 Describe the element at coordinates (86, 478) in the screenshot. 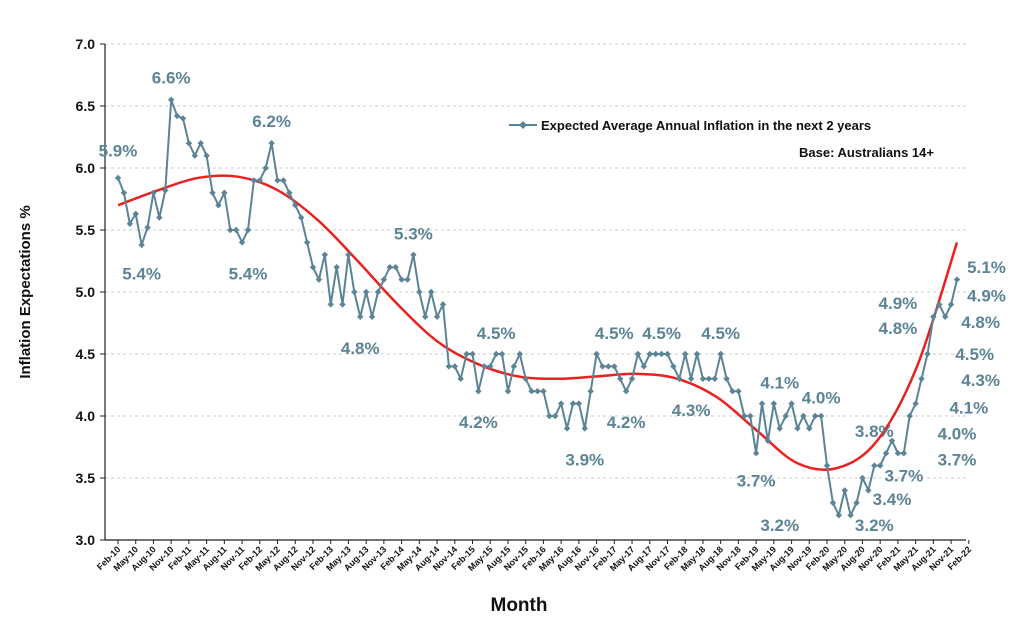

I see `y-tick-label: 3.5` at that location.